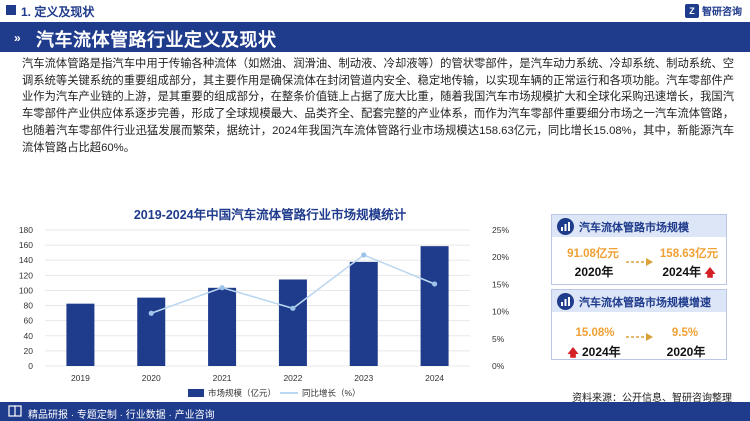  What do you see at coordinates (331, 393) in the screenshot?
I see `legend-line-label: 同比增长（%）` at bounding box center [331, 393].